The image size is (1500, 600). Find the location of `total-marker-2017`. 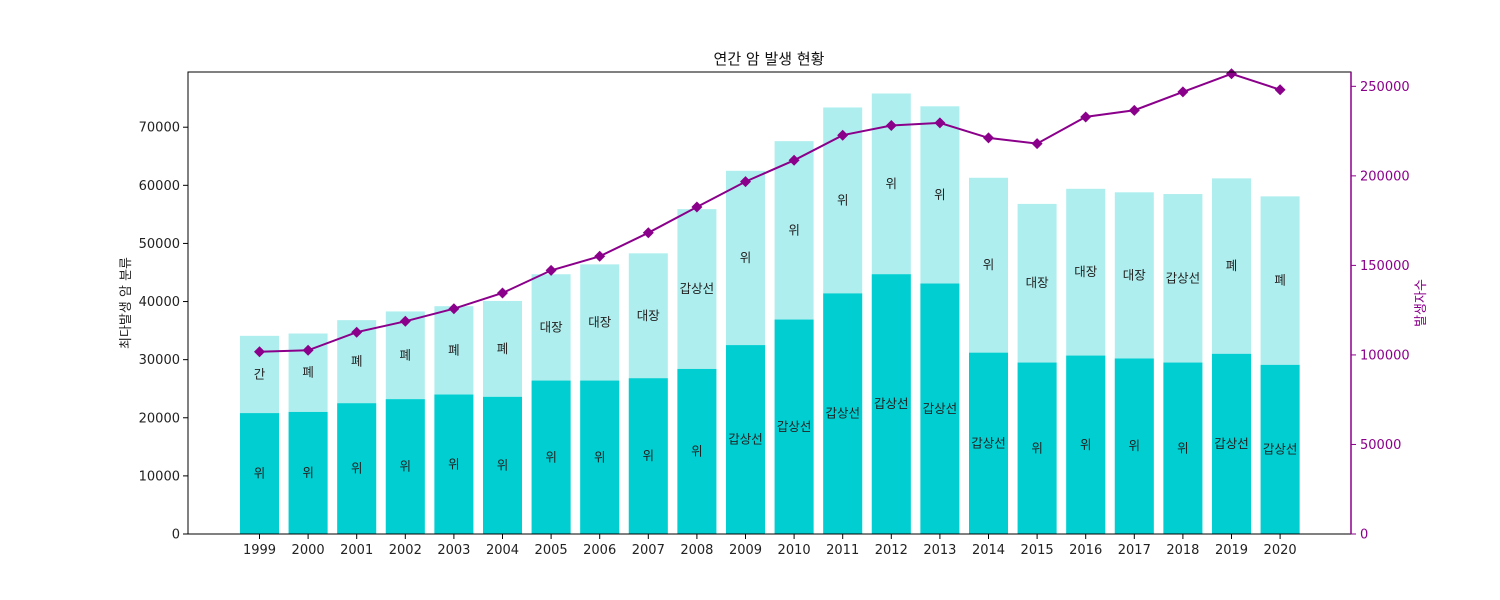

total-marker-2017 is located at coordinates (1134, 110).